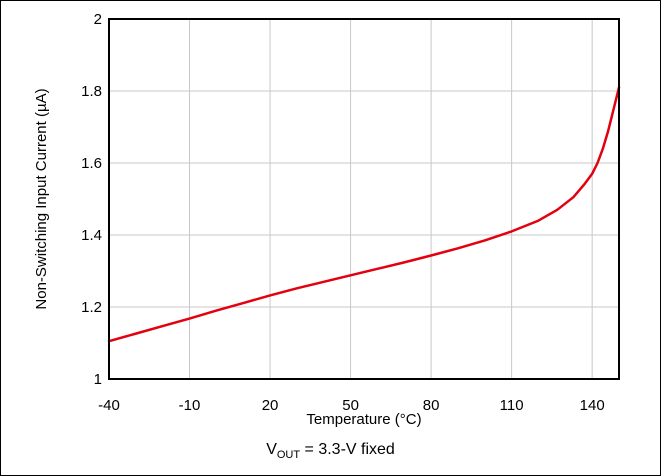  Describe the element at coordinates (91, 235) in the screenshot. I see `y-tick-label: 1.4` at that location.